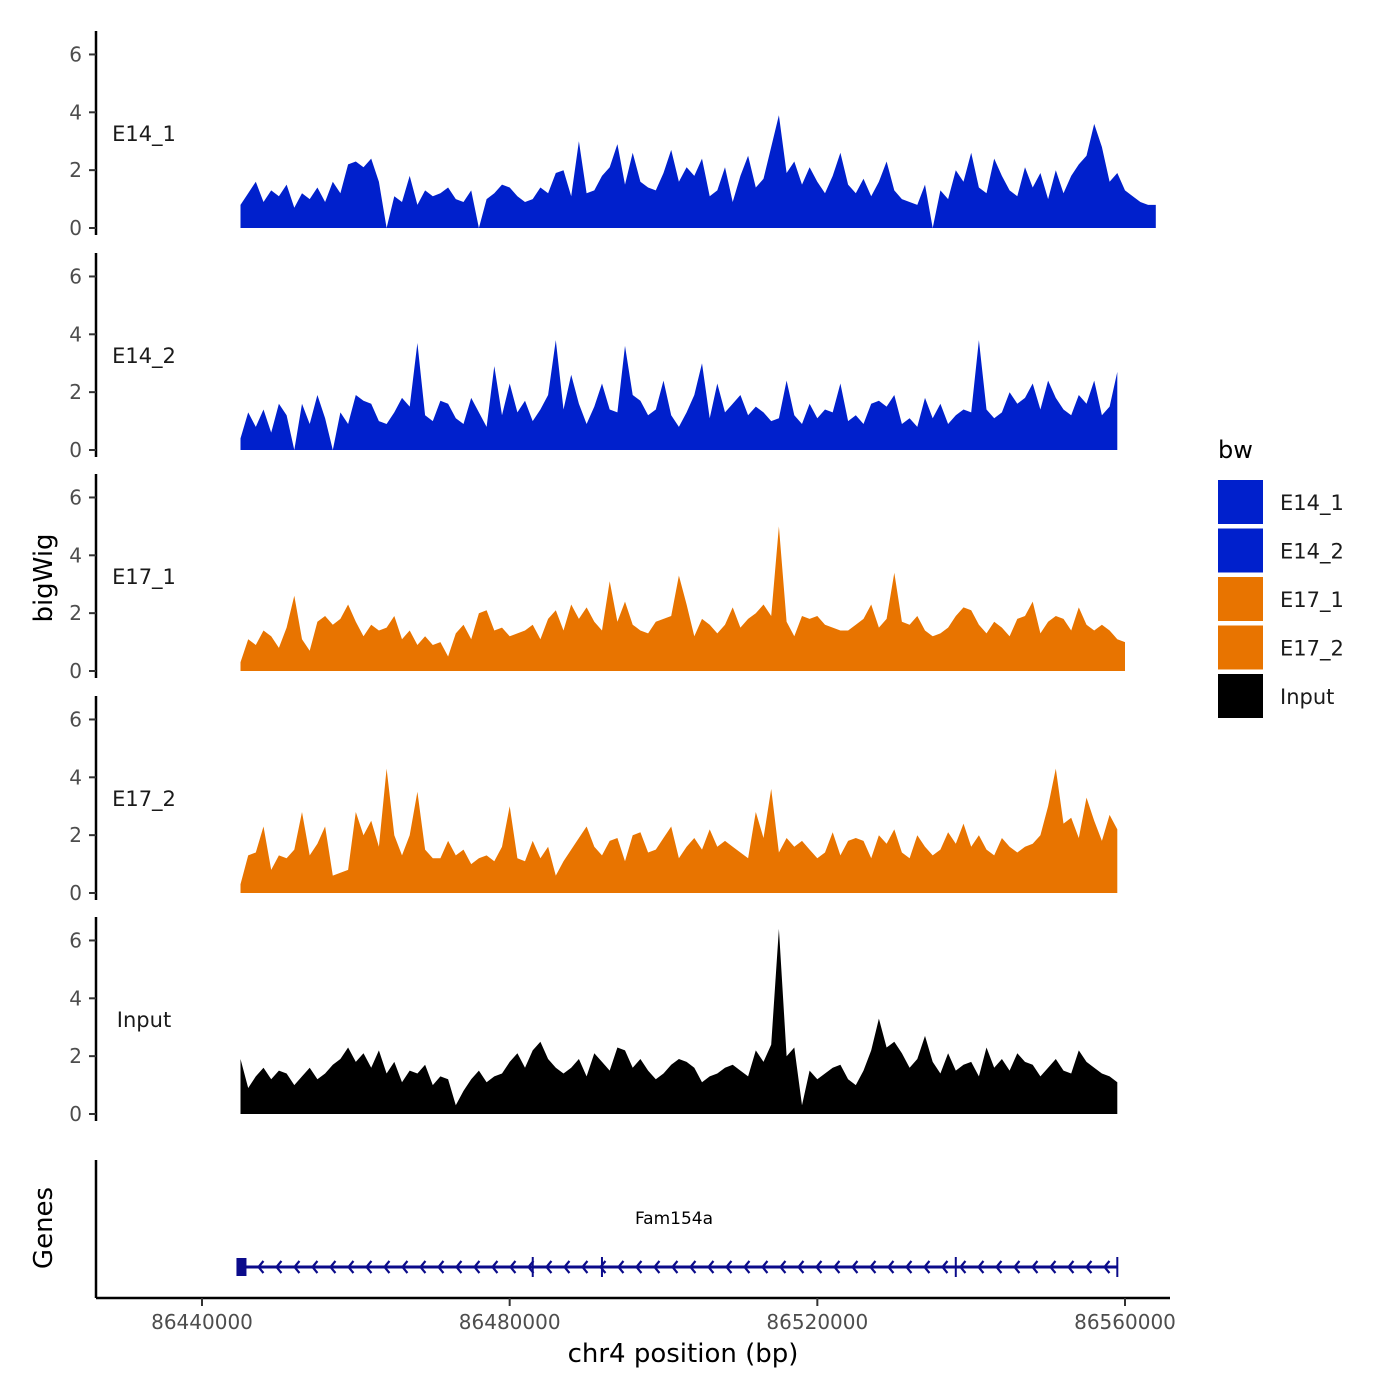  Describe the element at coordinates (636, 1315) in the screenshot. I see `x-axis: 86440000 86480000 86520000 86560000` at that location.